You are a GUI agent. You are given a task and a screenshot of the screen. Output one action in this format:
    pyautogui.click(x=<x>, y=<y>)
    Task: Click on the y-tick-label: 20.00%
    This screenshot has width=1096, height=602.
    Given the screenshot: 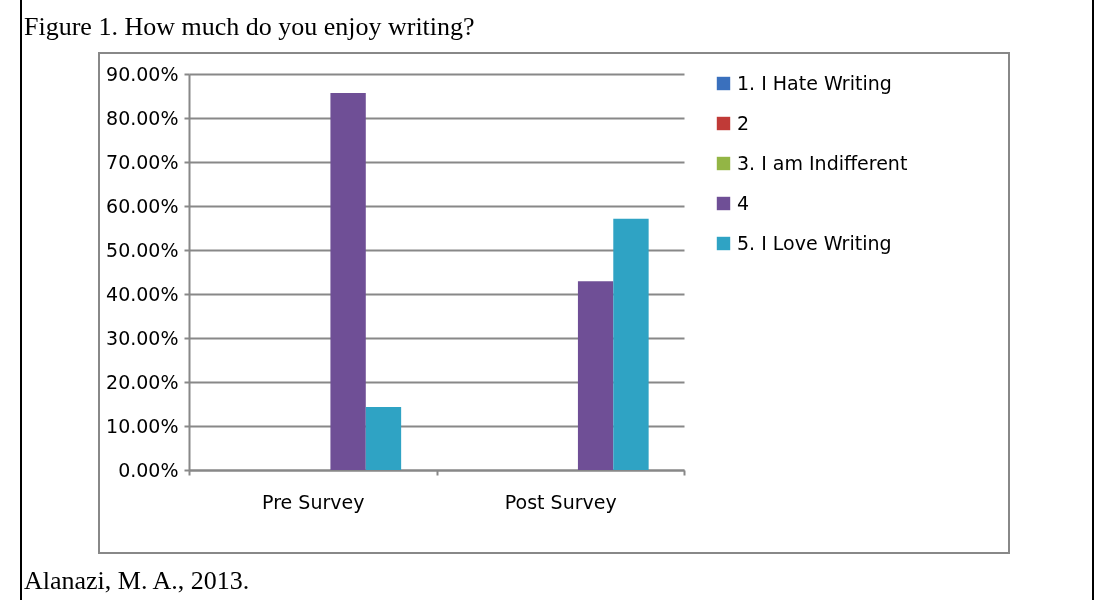 What is the action you would take?
    pyautogui.click(x=142, y=381)
    